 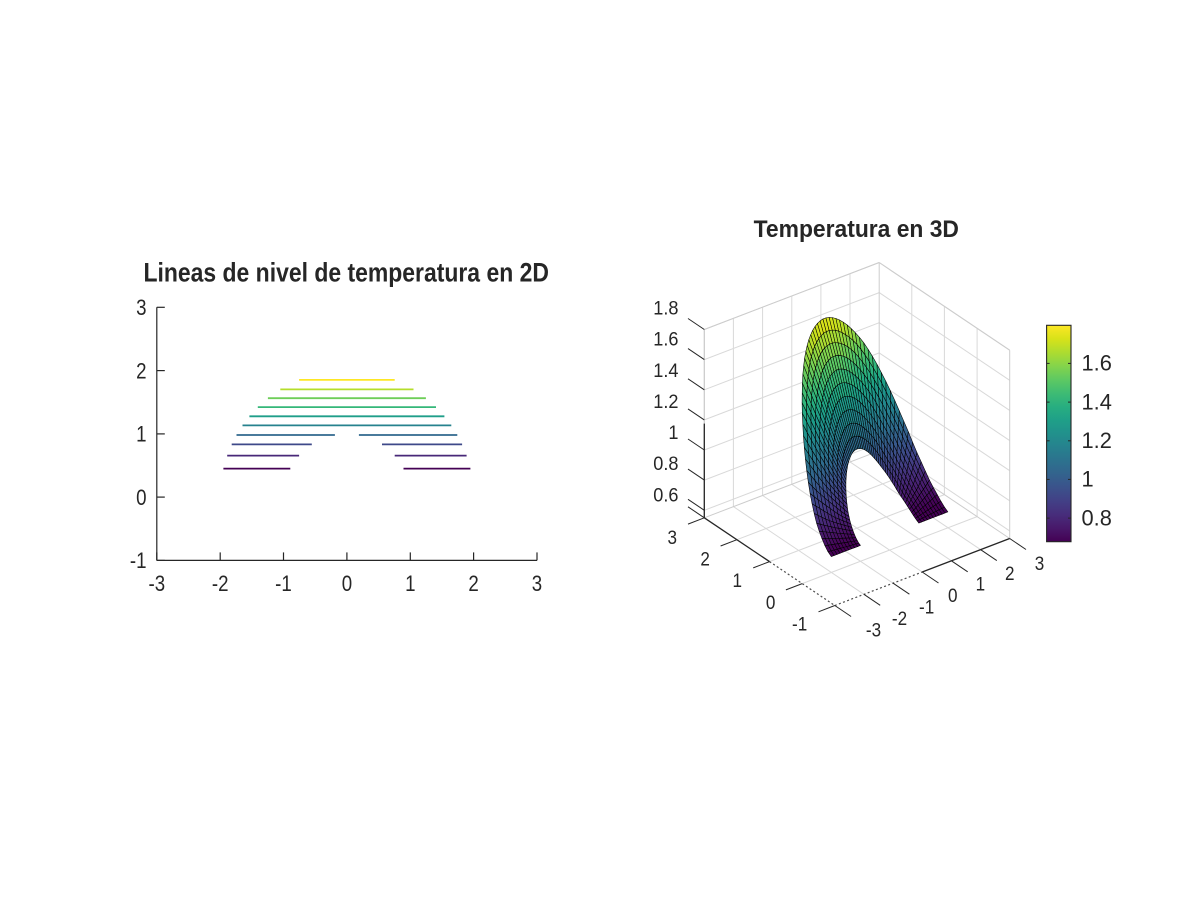 What do you see at coordinates (665, 495) in the screenshot?
I see `svg-text: 0.6` at bounding box center [665, 495].